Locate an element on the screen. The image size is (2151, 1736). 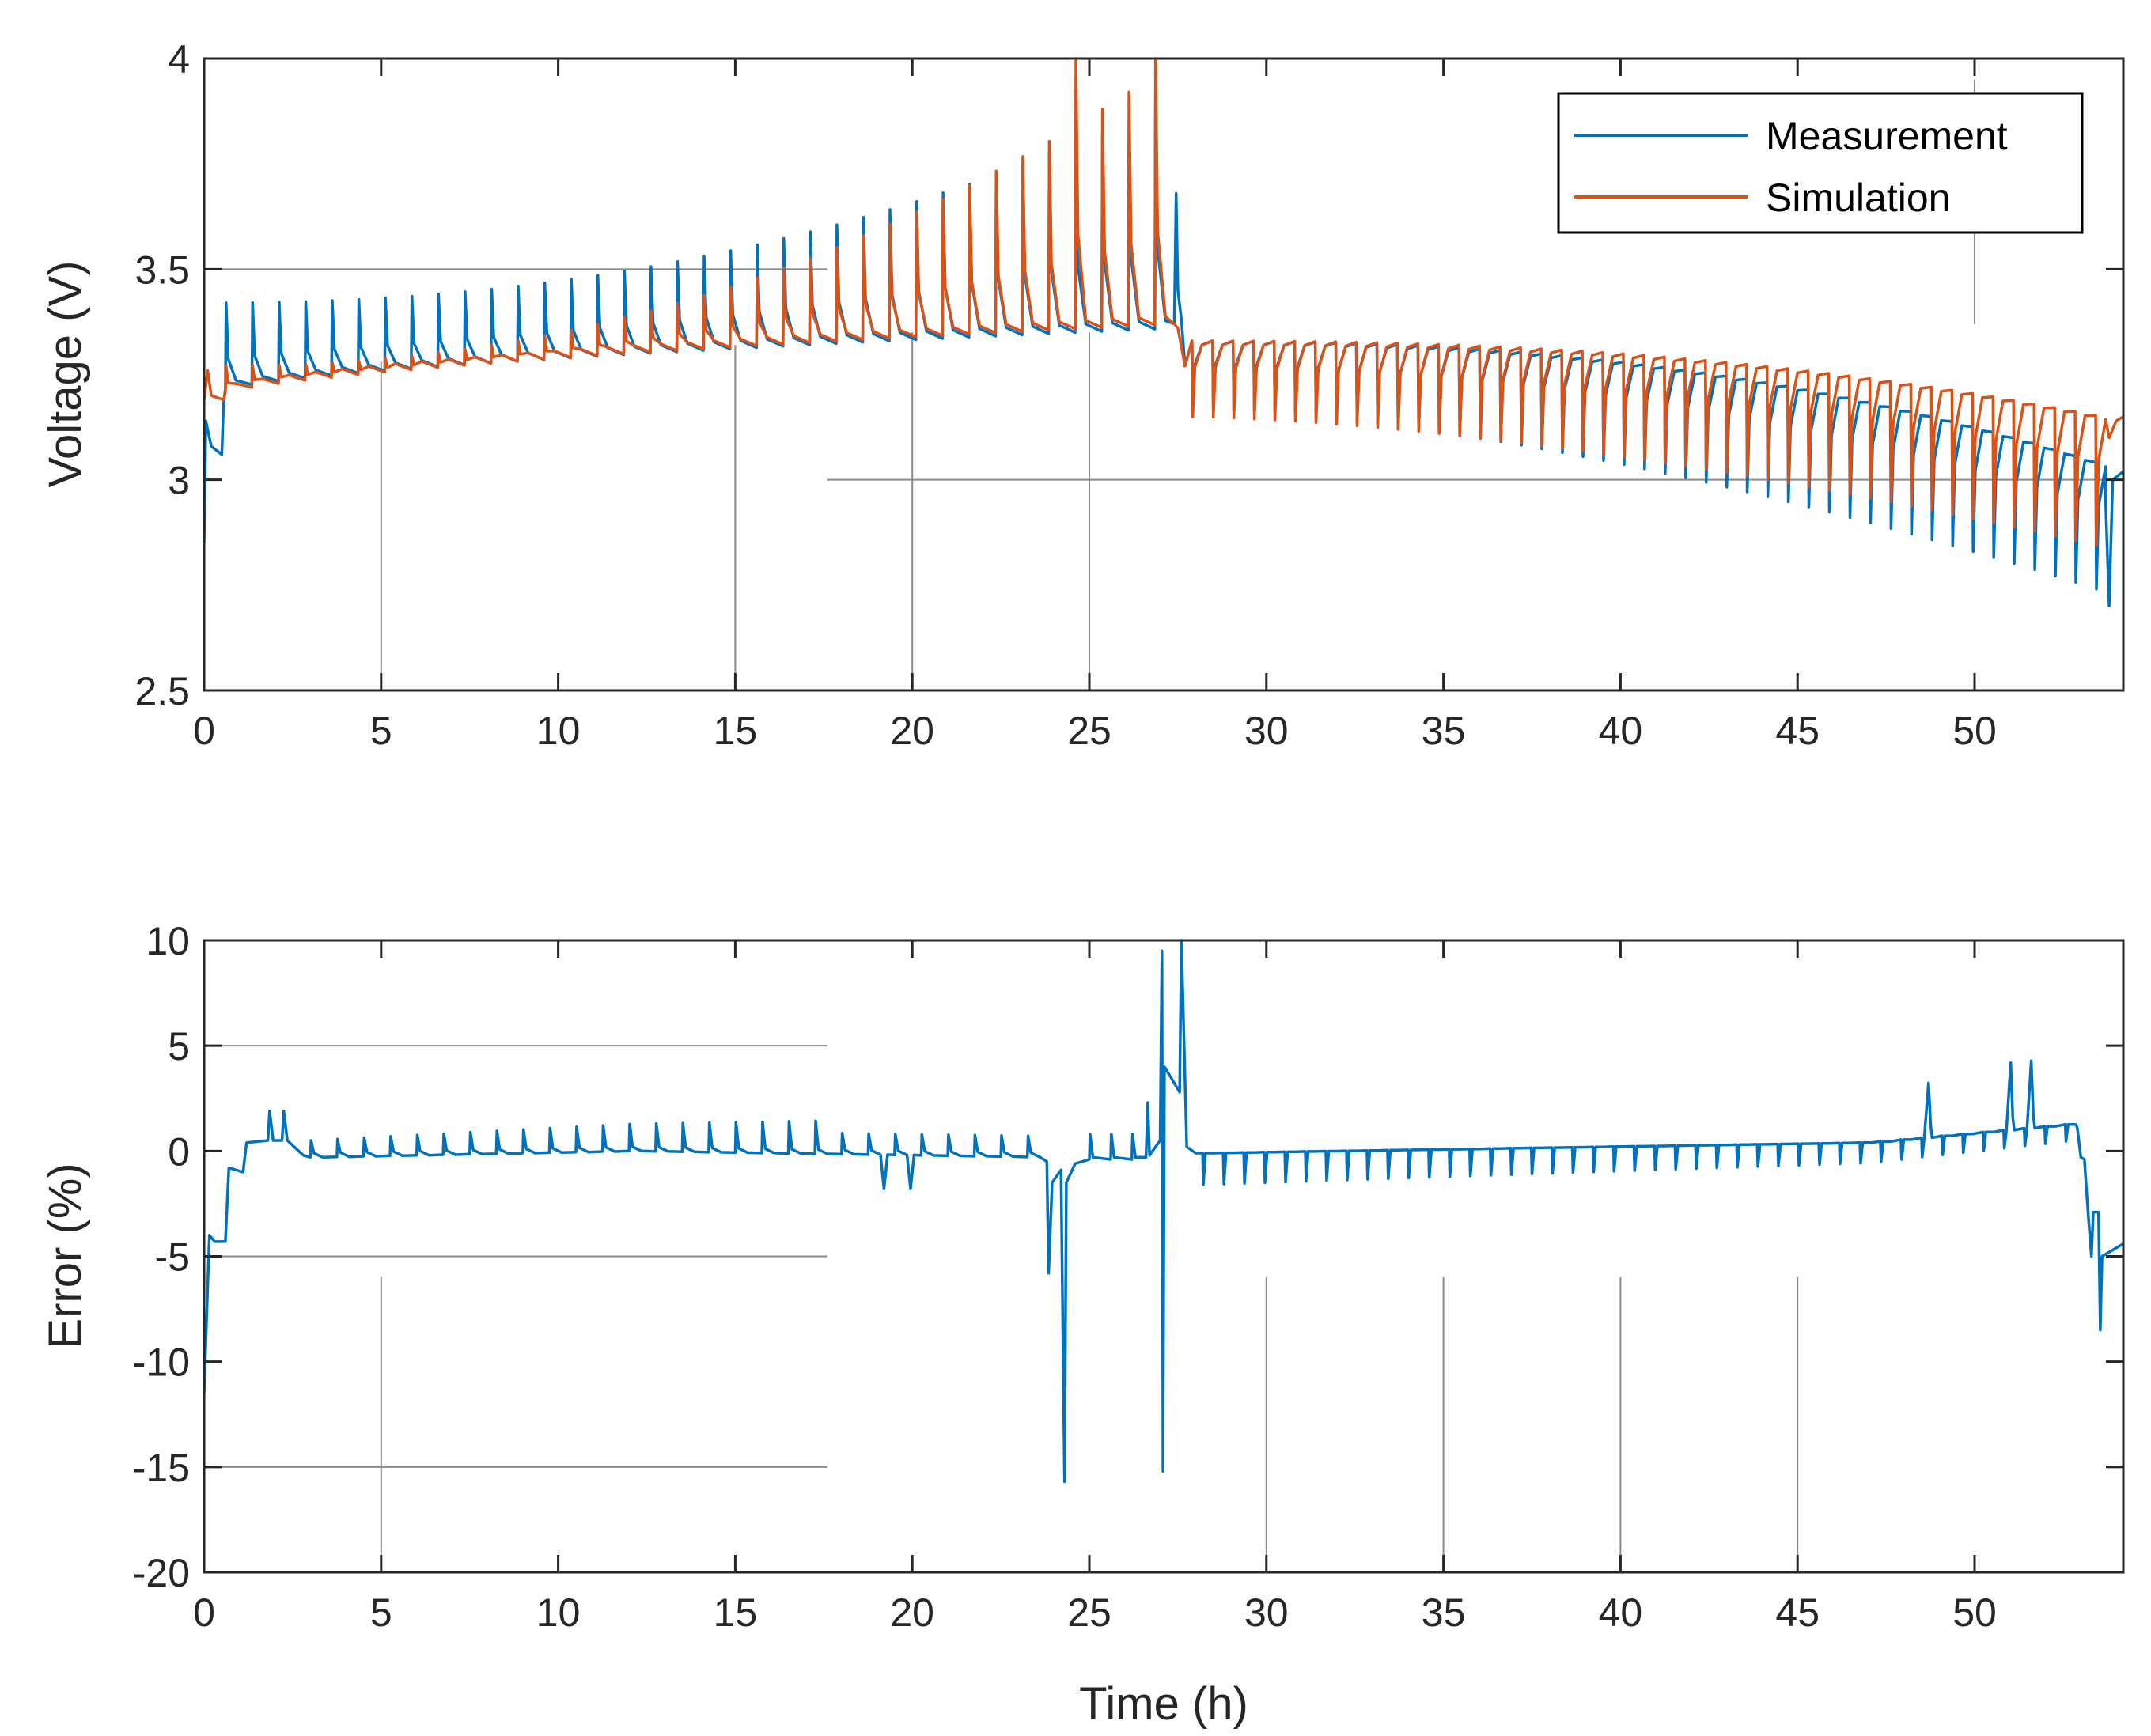
y-tick-label: 0 is located at coordinates (179, 1152).